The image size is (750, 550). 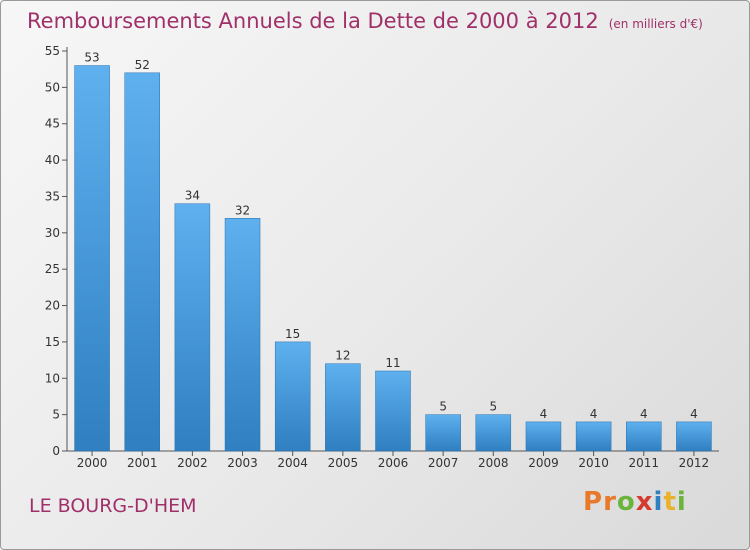 I want to click on y-tick-label: 35, so click(x=52, y=196).